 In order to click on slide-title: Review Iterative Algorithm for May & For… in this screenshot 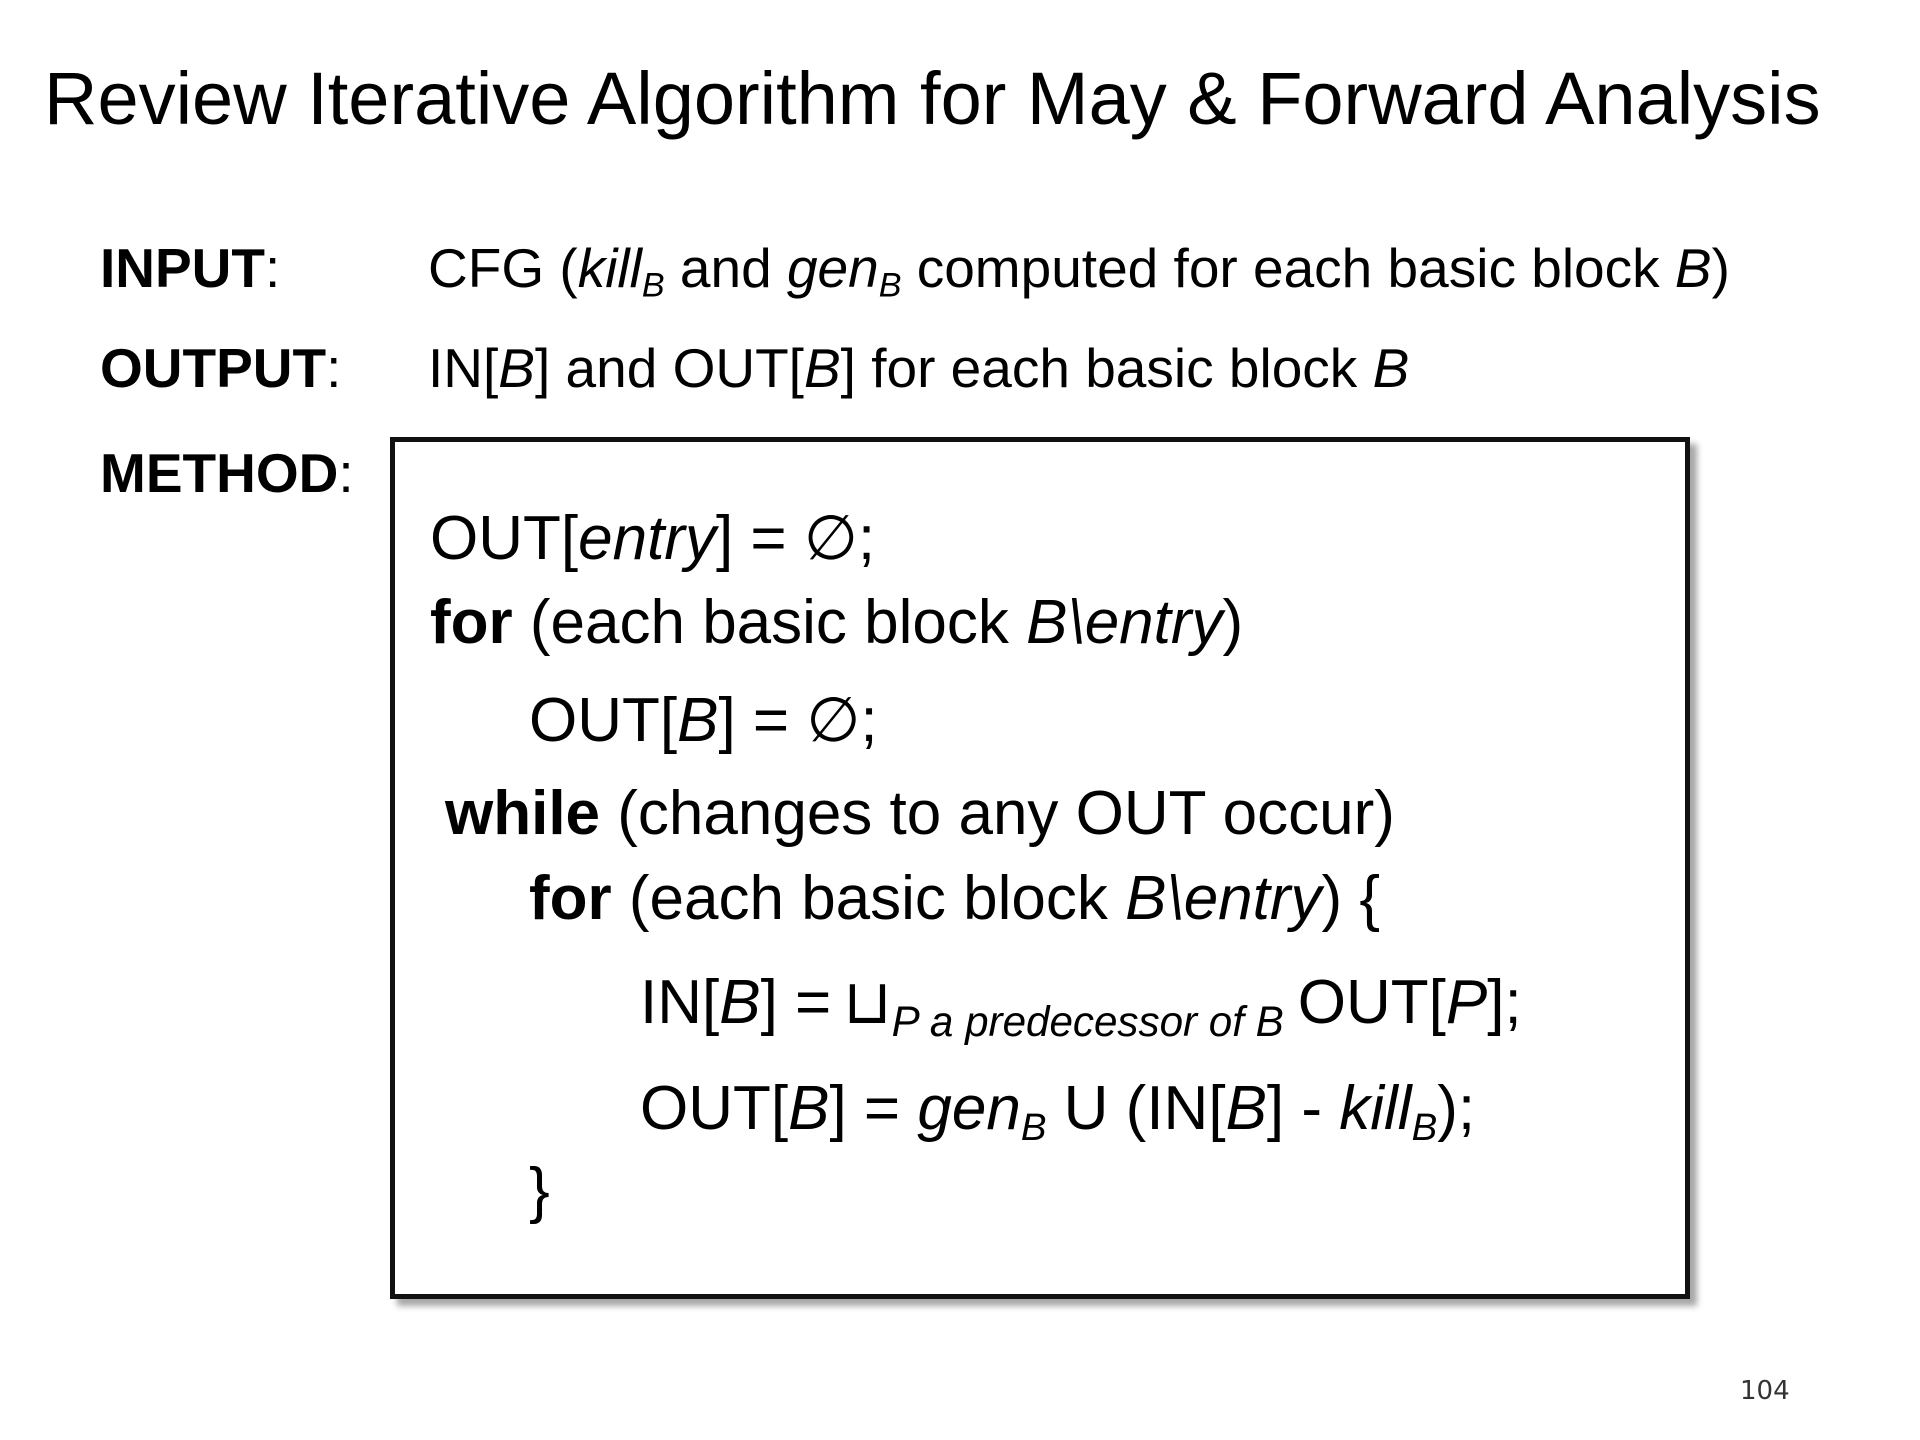, I will do `click(932, 98)`.